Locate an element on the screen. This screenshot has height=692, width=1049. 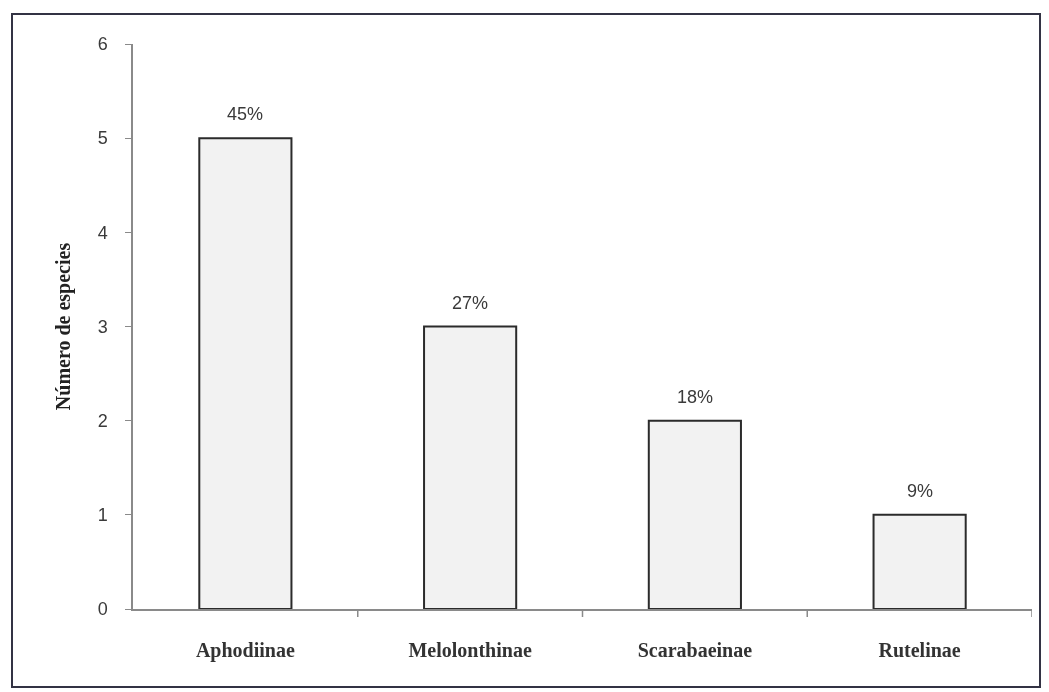
x-tick-label: Scarabaeinae is located at coordinates (695, 649).